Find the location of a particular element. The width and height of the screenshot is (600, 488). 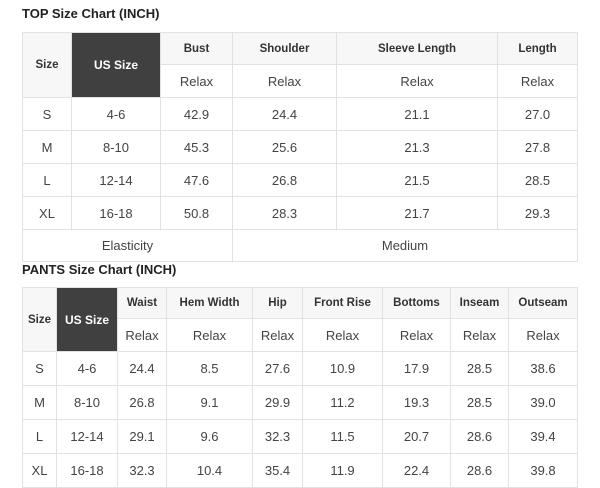

measurement-cell: 25.6 is located at coordinates (284, 147).